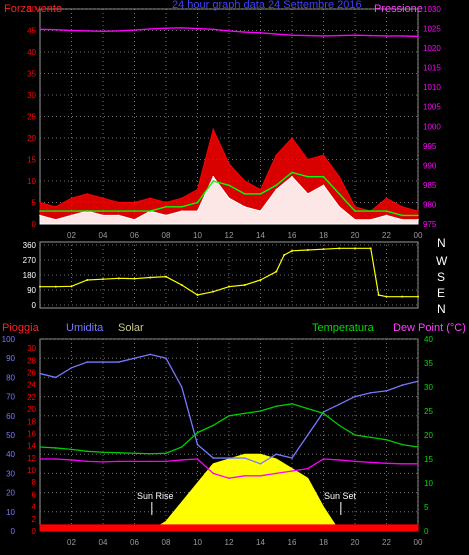 The width and height of the screenshot is (469, 555). I want to click on rain-label: Pioggia, so click(21, 328).